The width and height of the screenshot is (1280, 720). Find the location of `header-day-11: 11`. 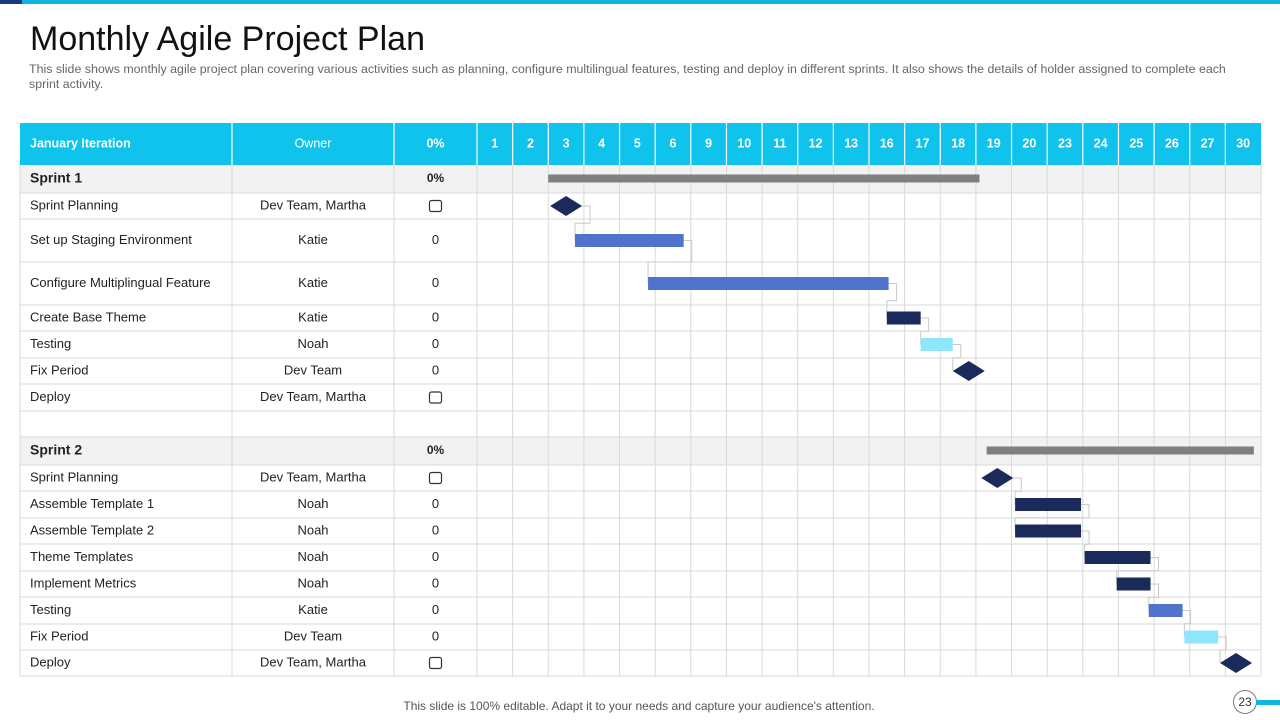

header-day-11: 11 is located at coordinates (779, 143).